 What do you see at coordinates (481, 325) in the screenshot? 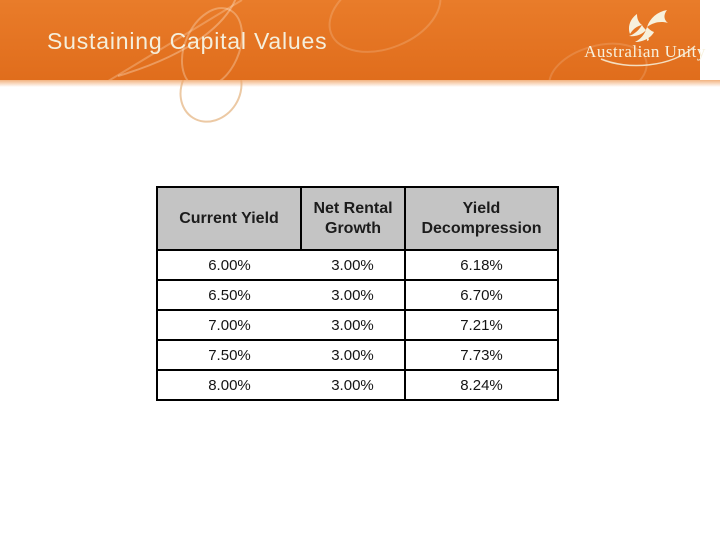
I see `cell-yield-decompression: 7.21%` at bounding box center [481, 325].